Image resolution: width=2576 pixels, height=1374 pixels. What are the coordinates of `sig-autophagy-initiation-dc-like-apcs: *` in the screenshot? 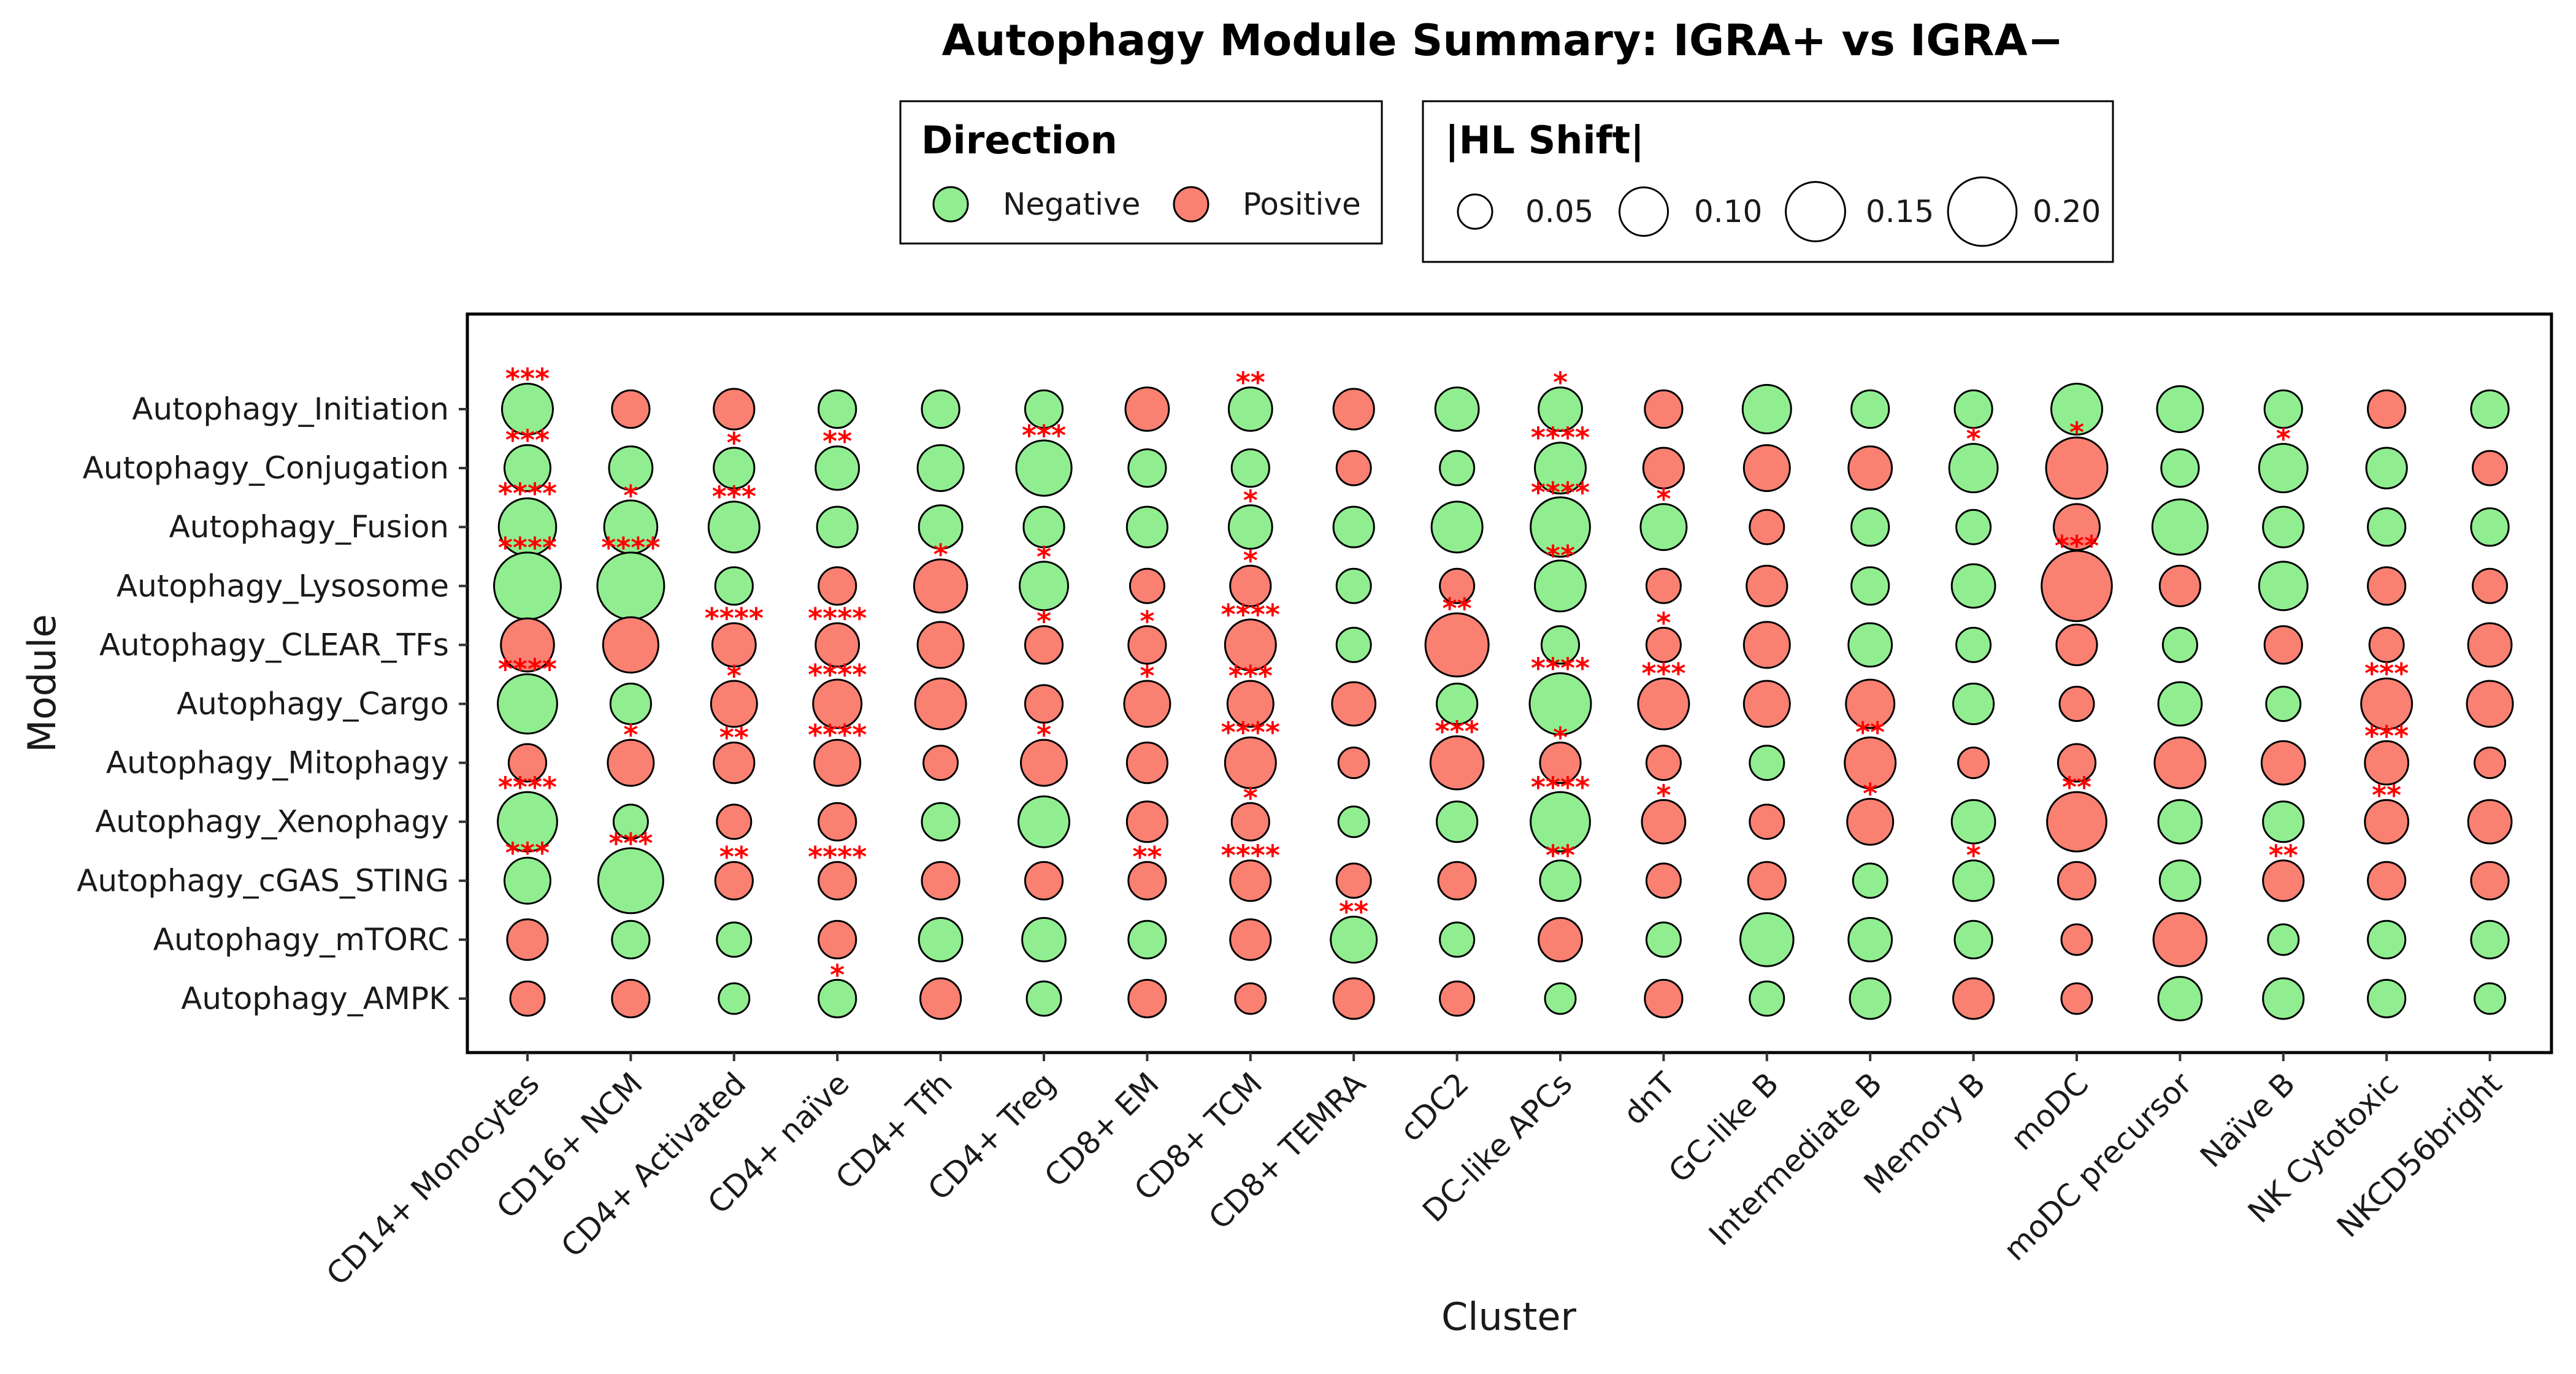 It's located at (1560, 382).